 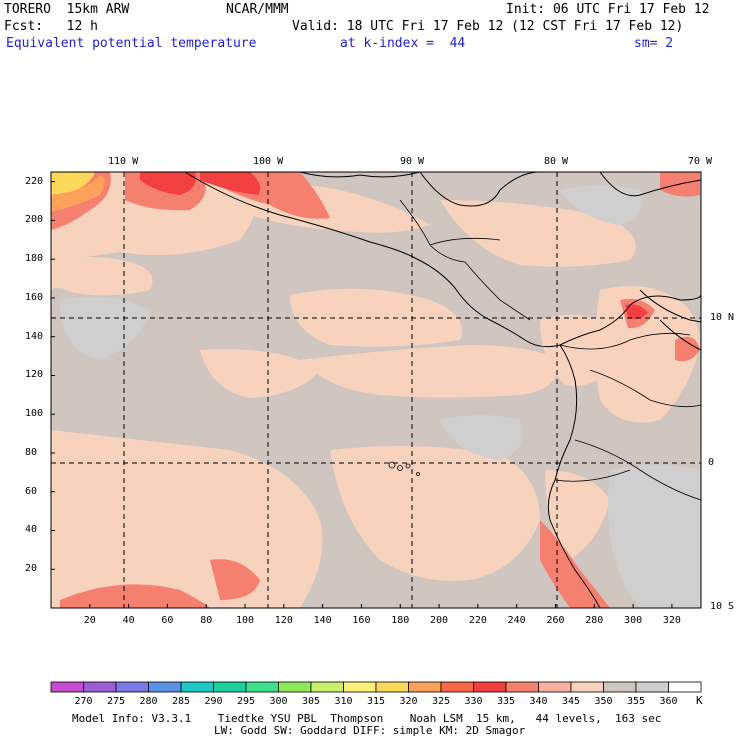 What do you see at coordinates (31, 569) in the screenshot?
I see `y-tick-label: 20` at bounding box center [31, 569].